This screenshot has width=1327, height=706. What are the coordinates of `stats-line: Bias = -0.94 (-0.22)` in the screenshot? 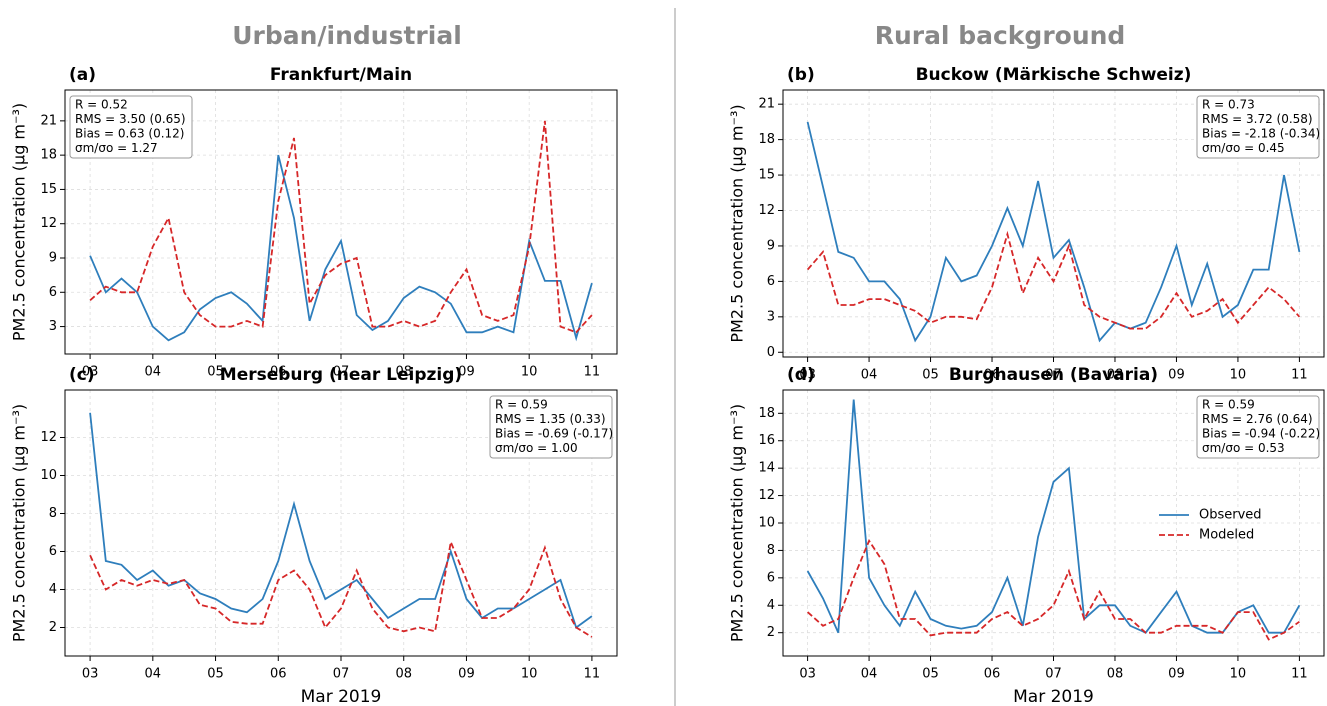 It's located at (1261, 434).